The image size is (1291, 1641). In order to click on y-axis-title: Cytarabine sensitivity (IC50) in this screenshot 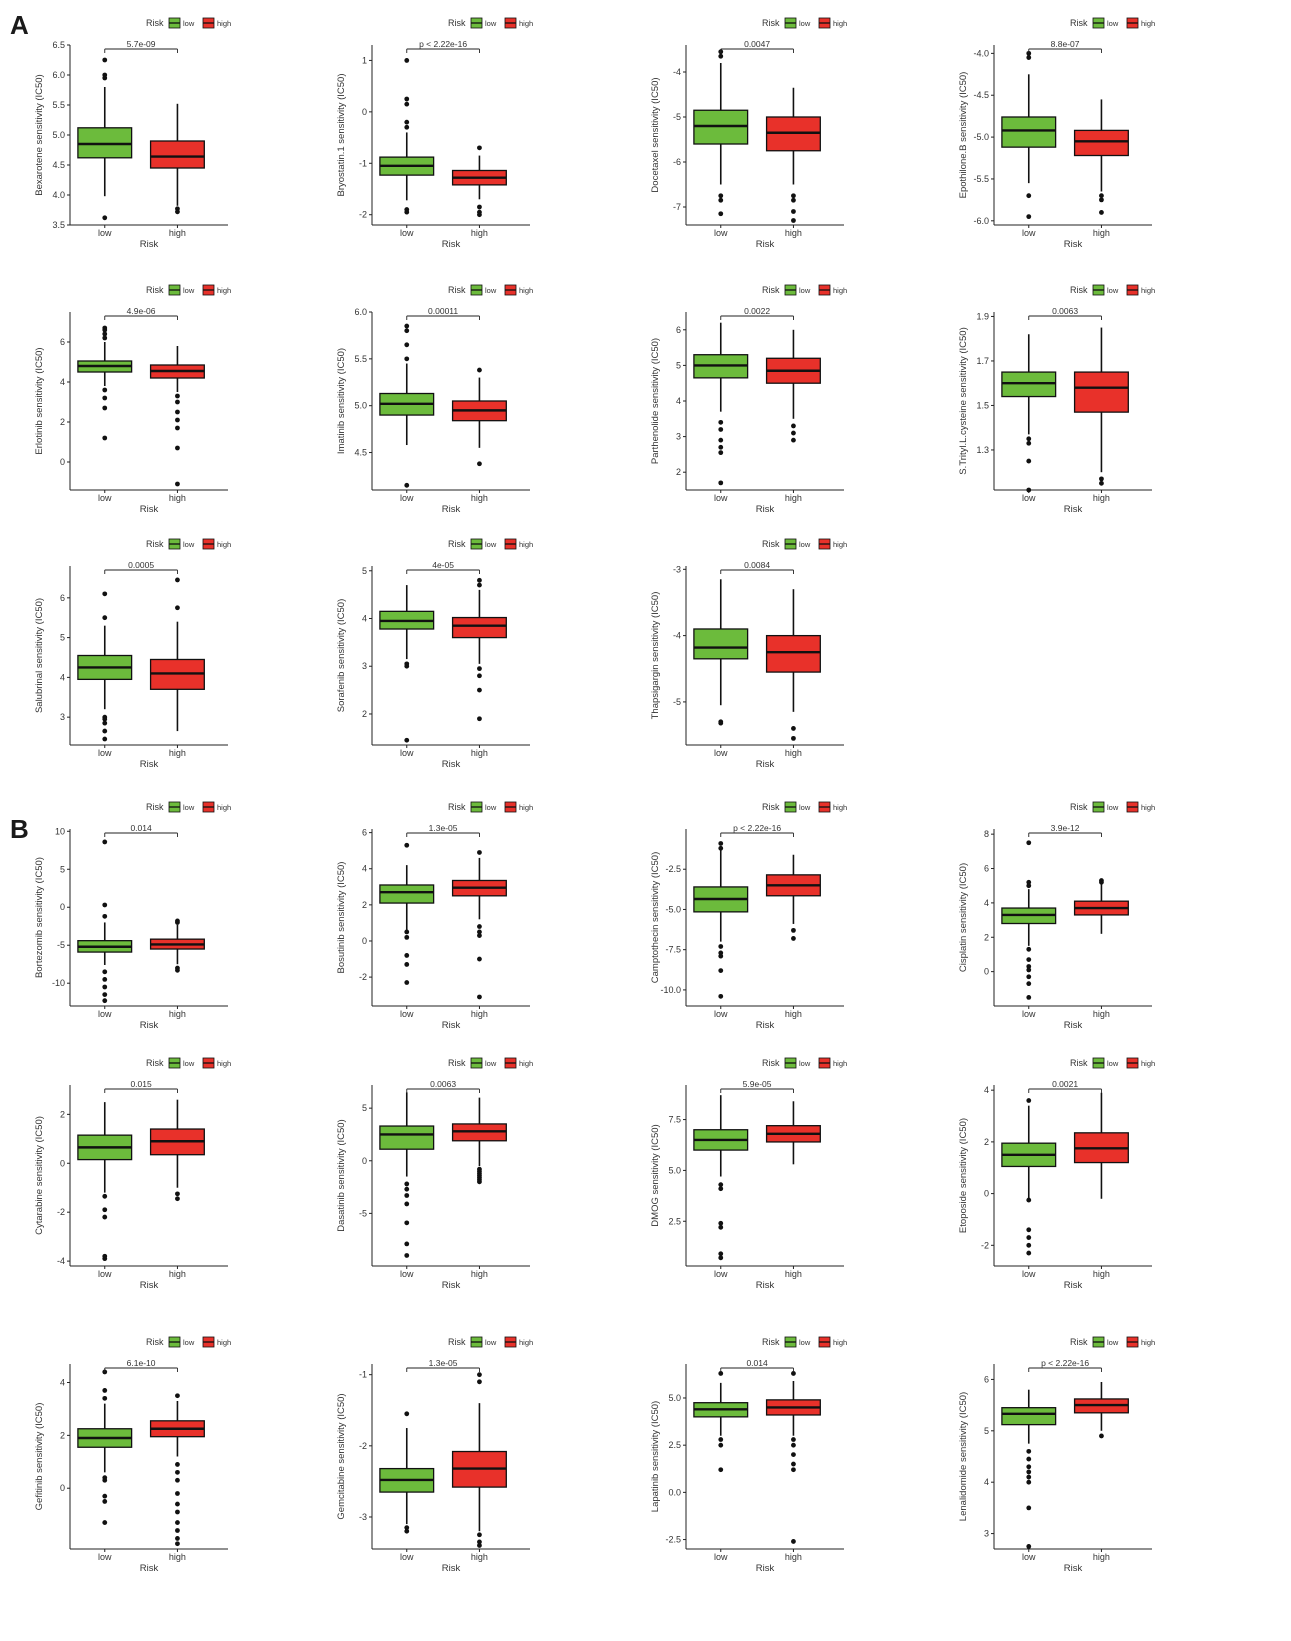, I will do `click(39, 1175)`.